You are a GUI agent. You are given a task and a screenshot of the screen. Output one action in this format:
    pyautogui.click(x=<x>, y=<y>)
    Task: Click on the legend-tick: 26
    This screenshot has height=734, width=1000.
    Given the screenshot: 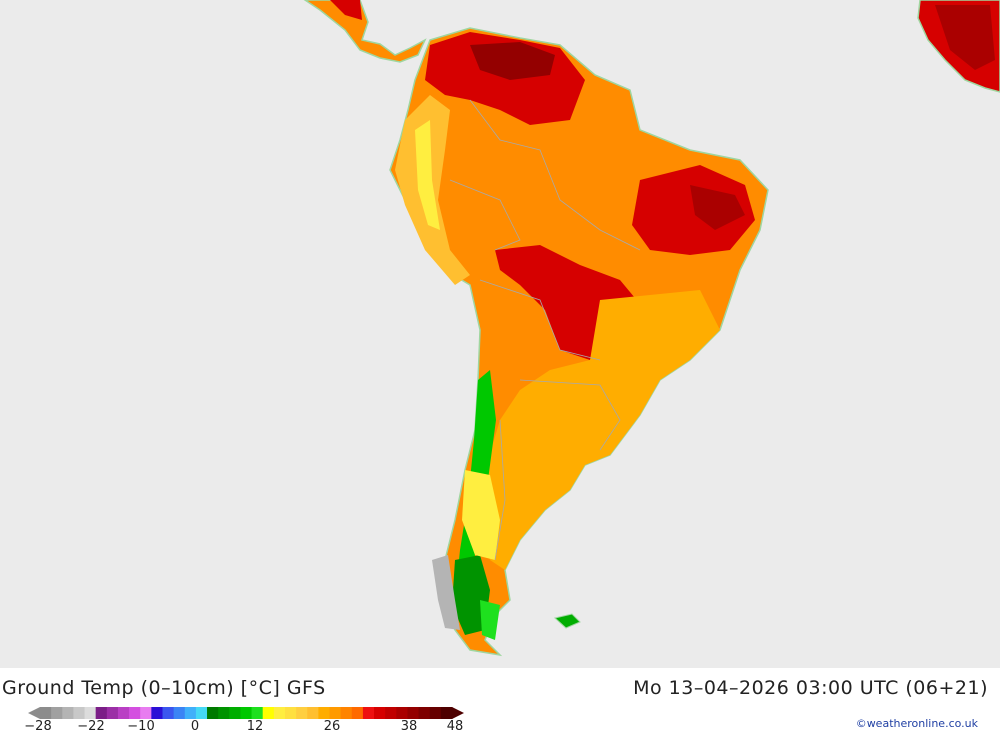 What is the action you would take?
    pyautogui.click(x=332, y=726)
    